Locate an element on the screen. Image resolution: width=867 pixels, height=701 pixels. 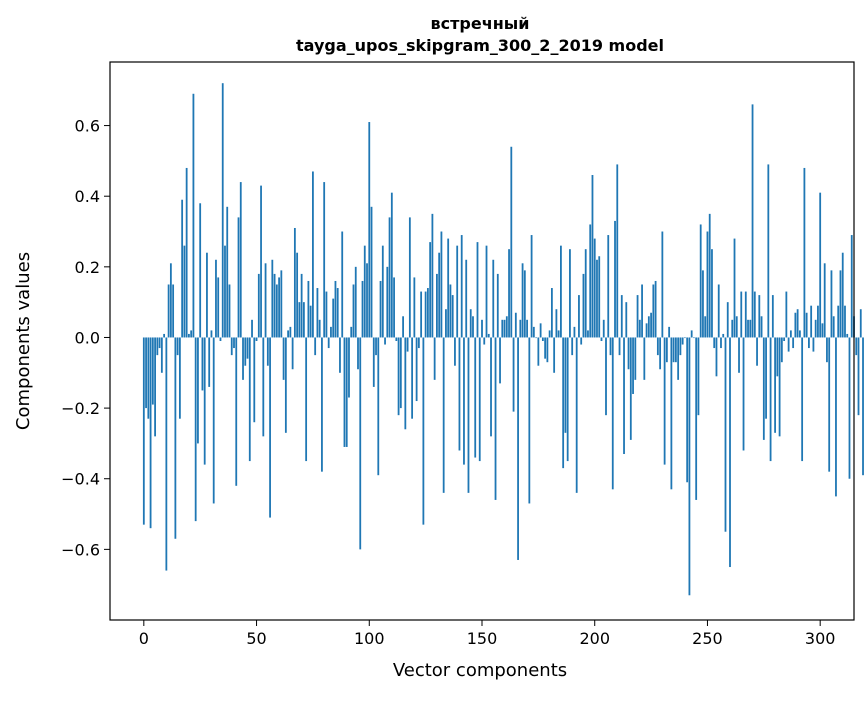
chart-subtitle: tayga_upos_skipgram_300_2_2019 model is located at coordinates (480, 45).